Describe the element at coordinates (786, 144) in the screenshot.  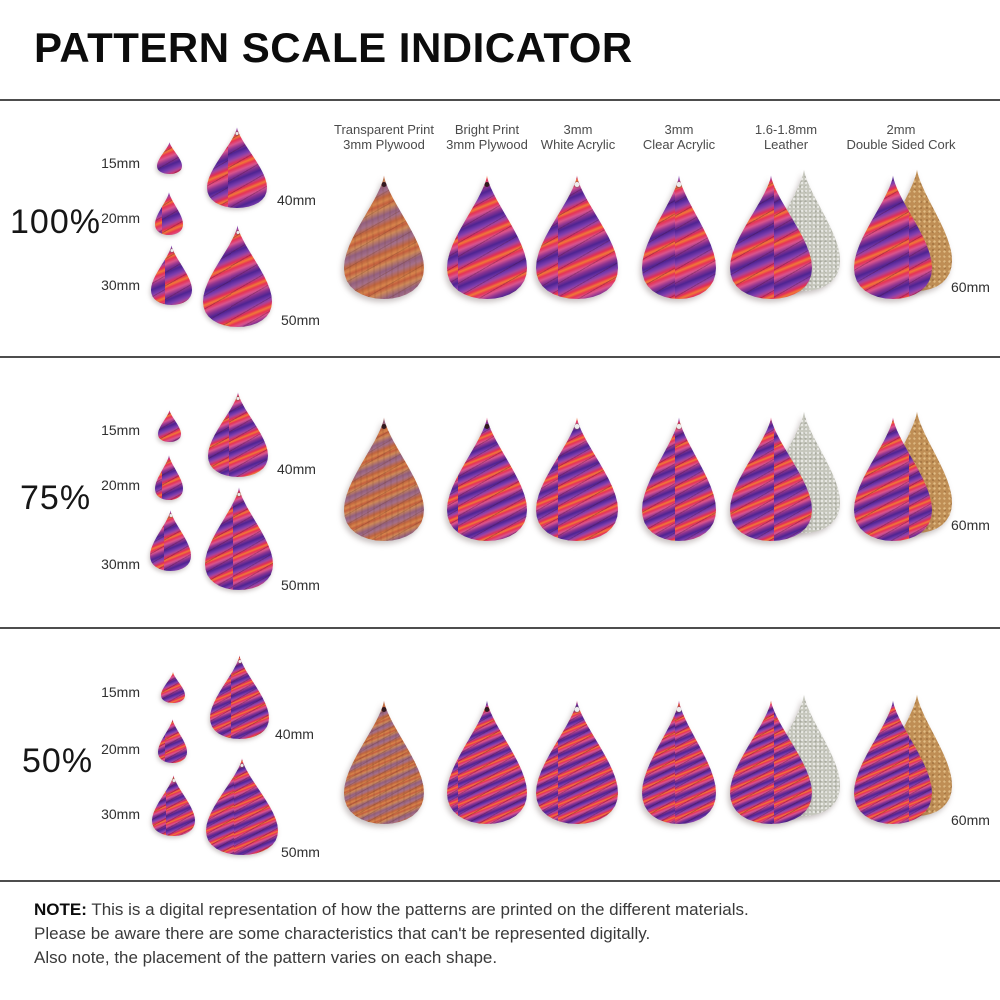
I see `column-header-line2: Leather` at that location.